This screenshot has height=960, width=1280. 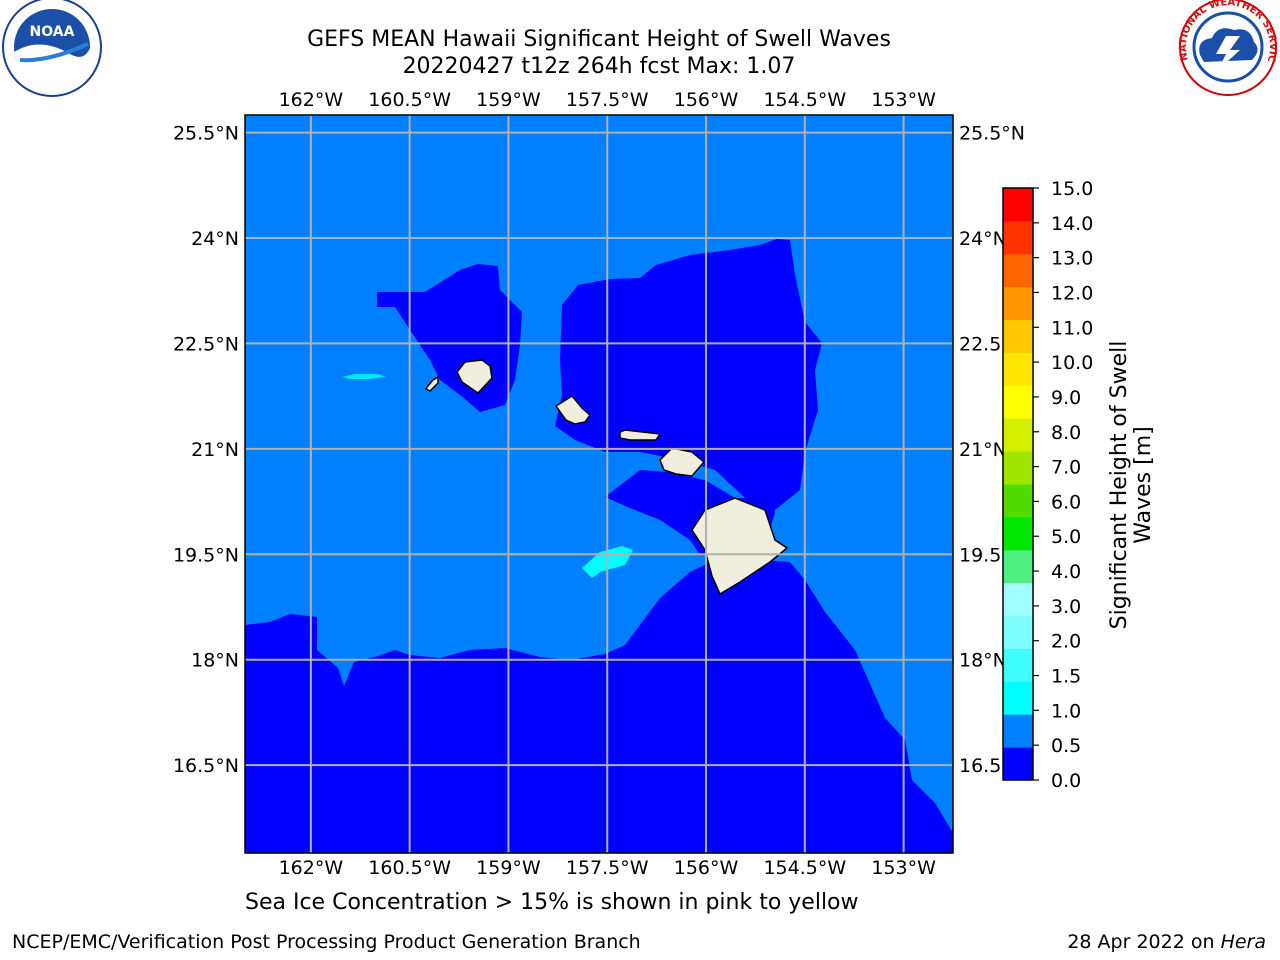 What do you see at coordinates (992, 134) in the screenshot?
I see `lat-label-right: 25.5°N` at bounding box center [992, 134].